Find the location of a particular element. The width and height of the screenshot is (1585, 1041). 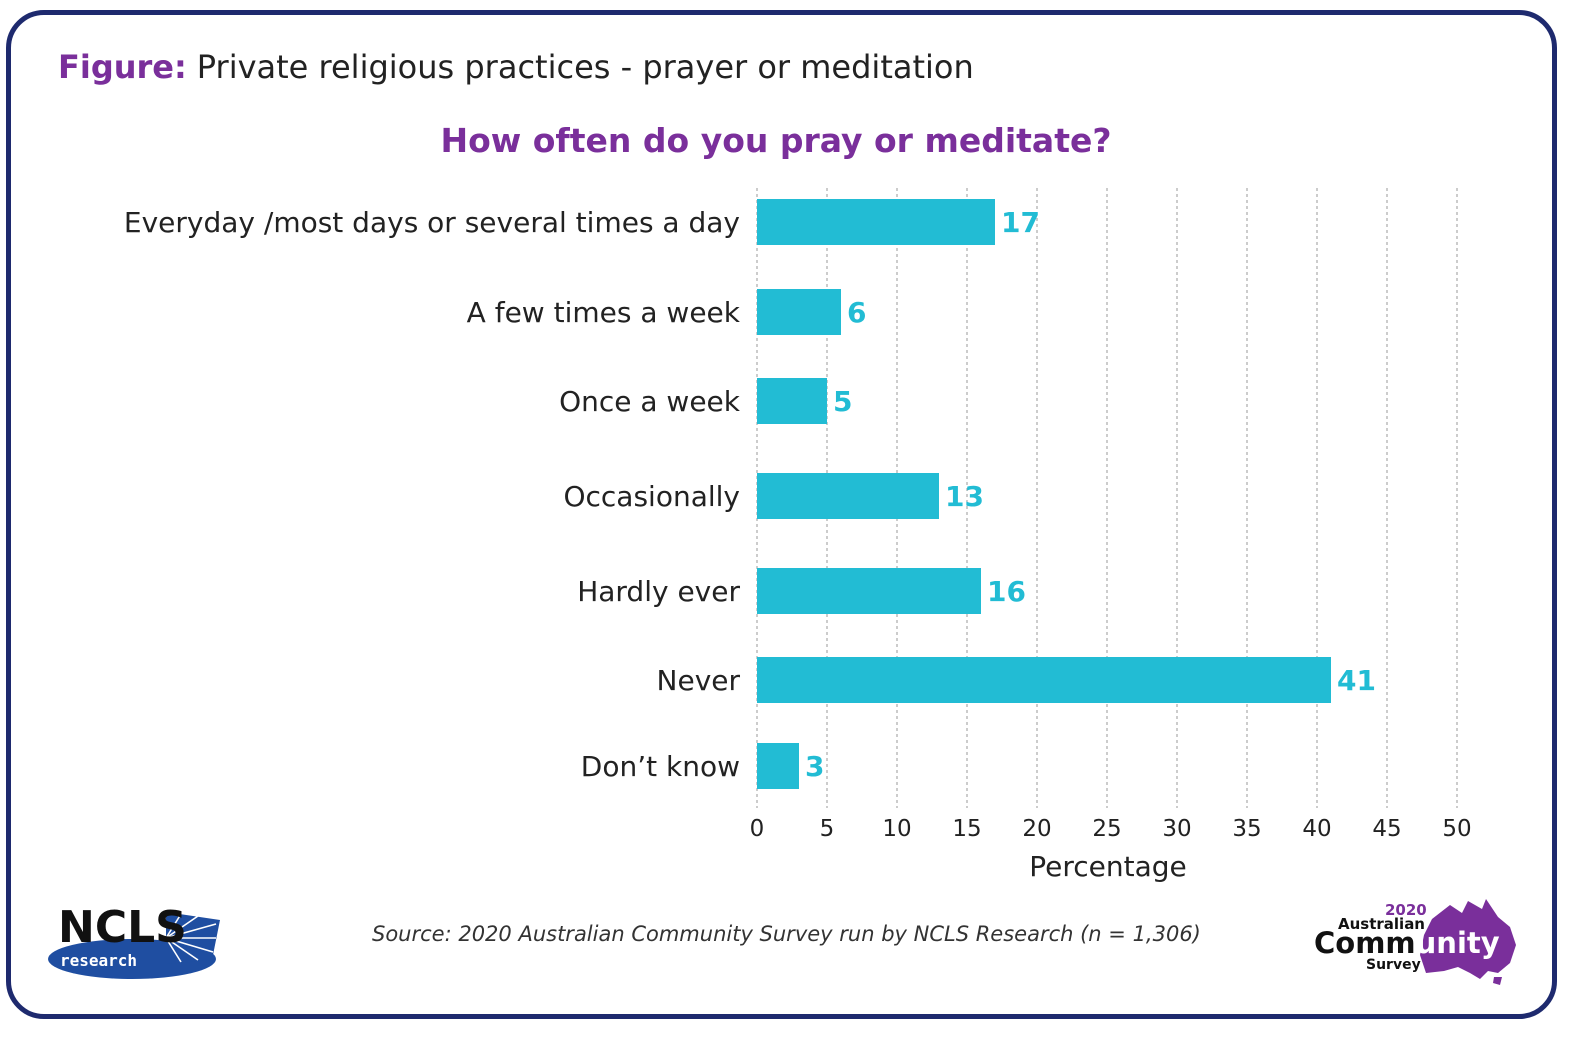

svg-text: 2020 is located at coordinates (1406, 910).